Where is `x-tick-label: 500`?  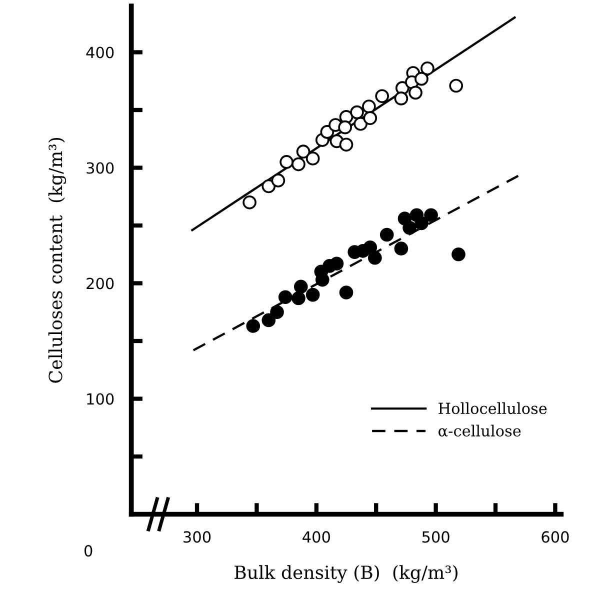 x-tick-label: 500 is located at coordinates (436, 537).